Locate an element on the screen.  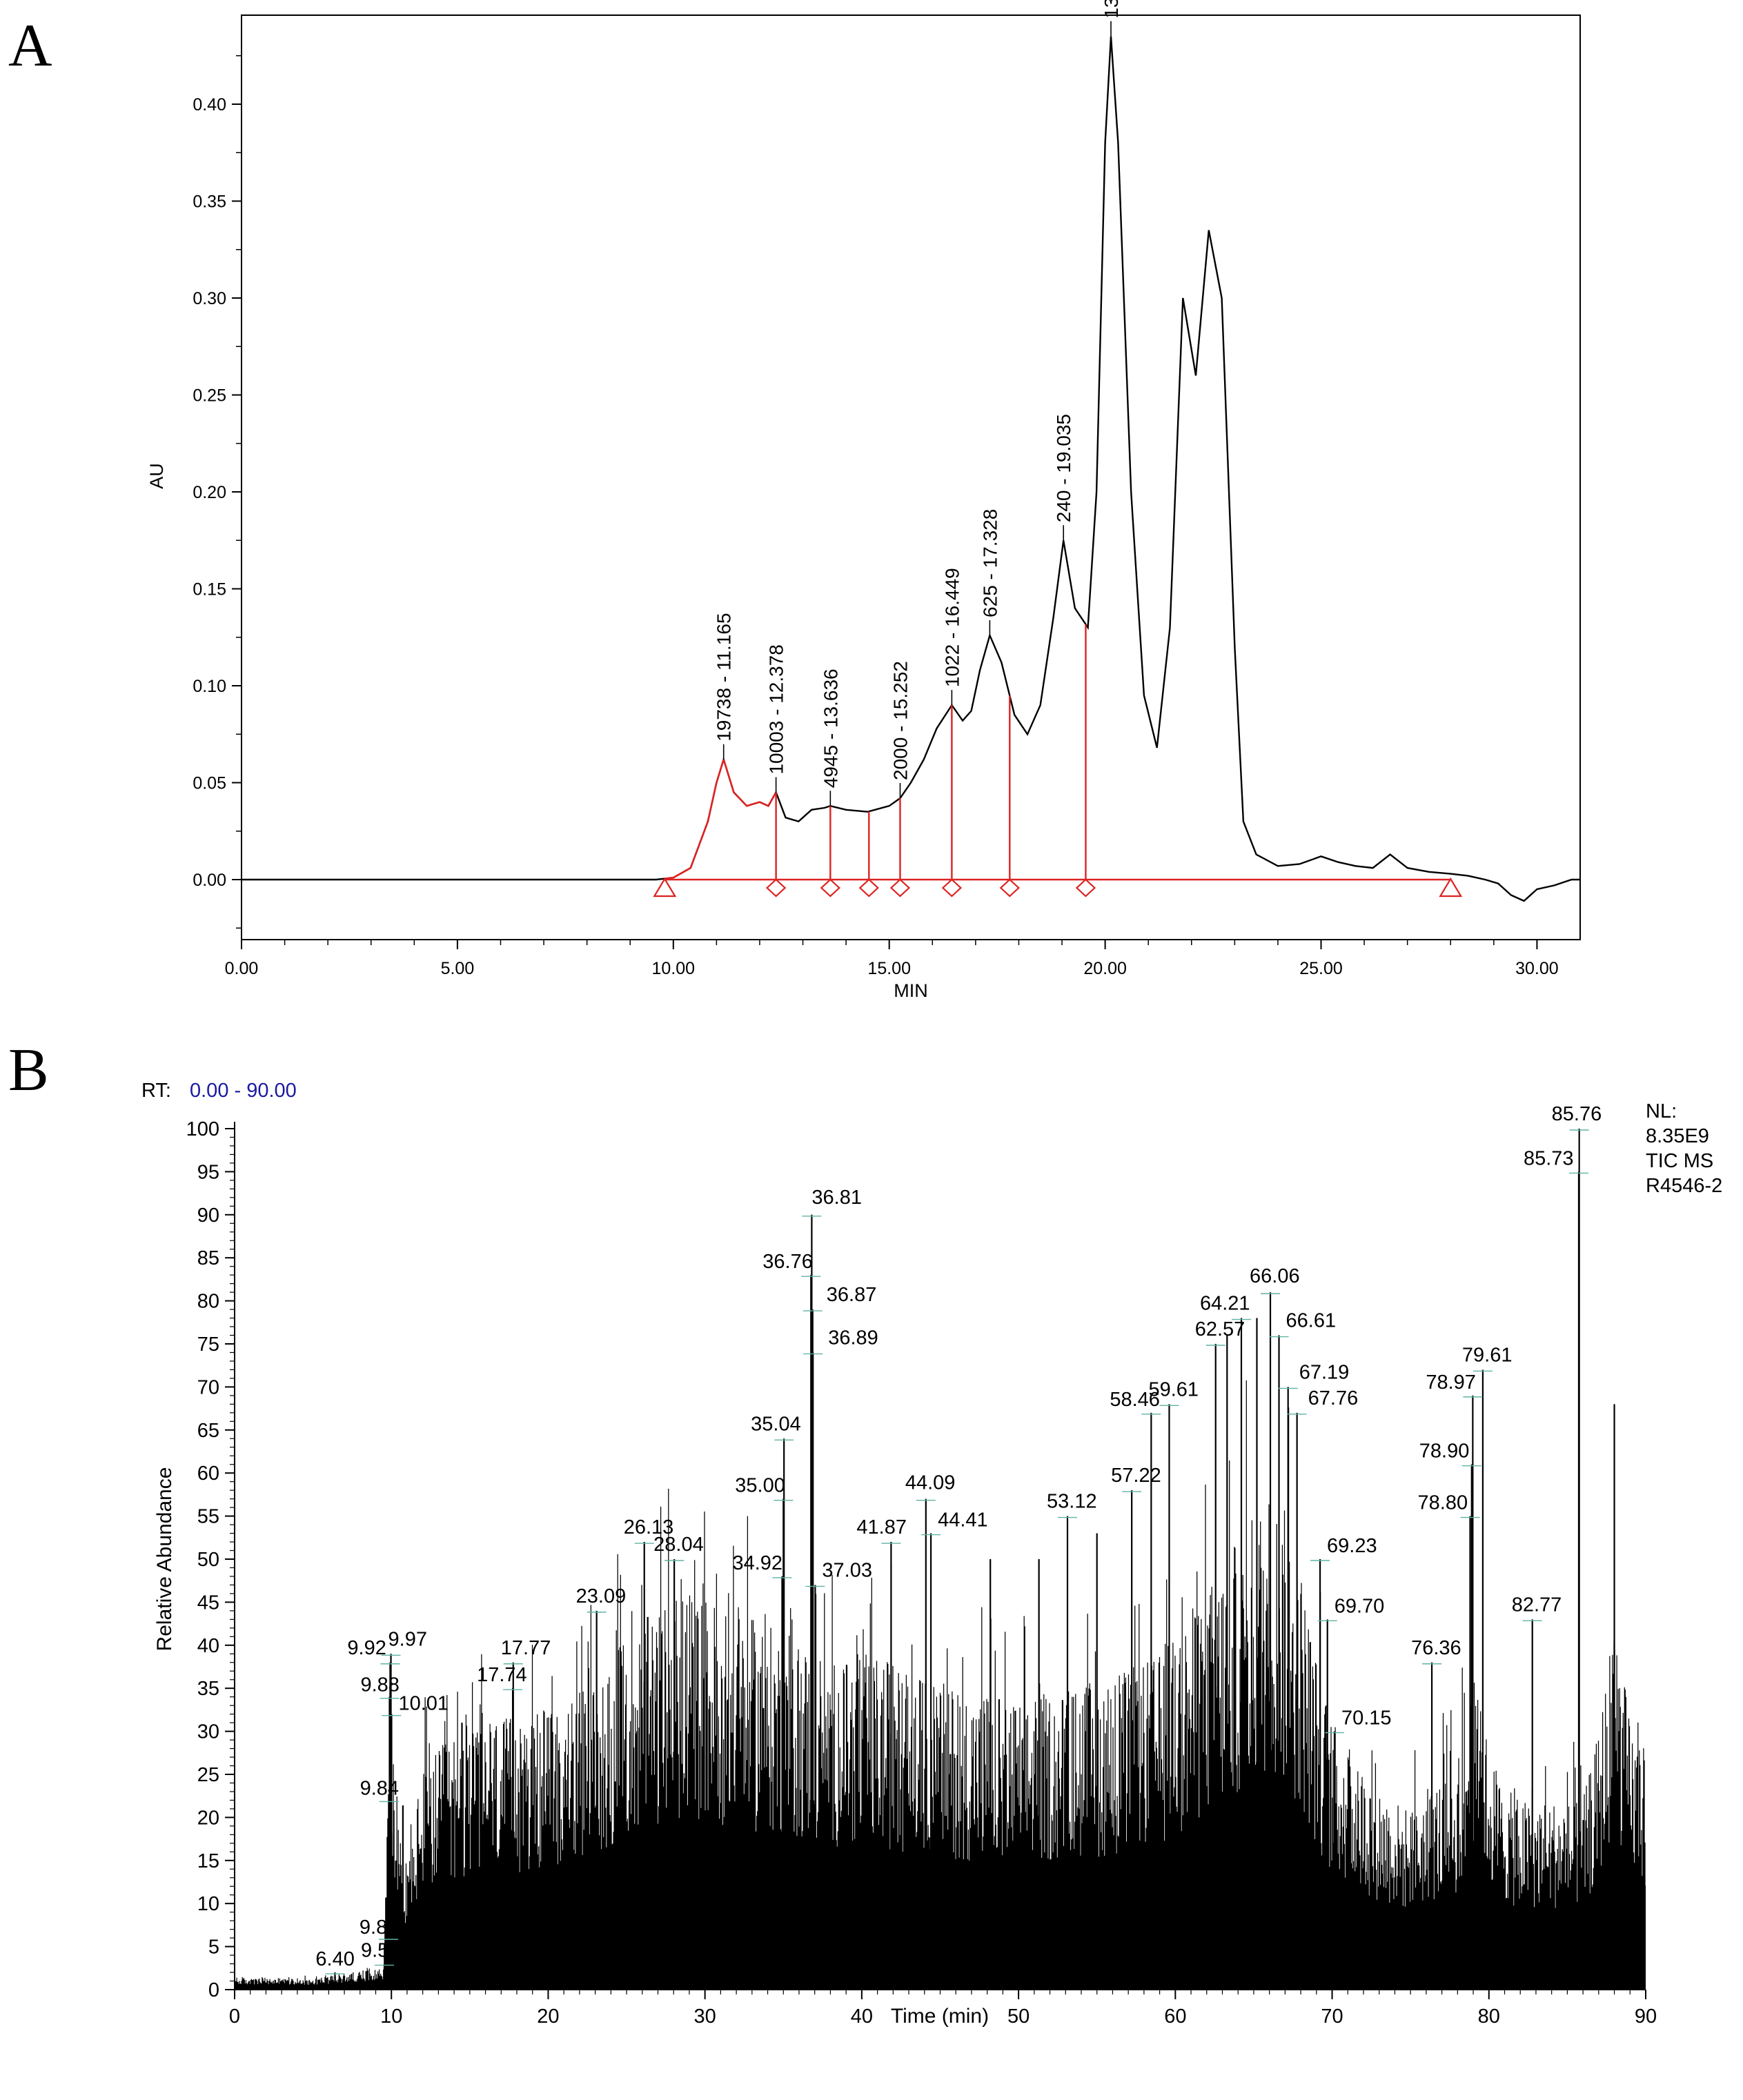
peak-label-b: 70.15 is located at coordinates (1366, 1718).